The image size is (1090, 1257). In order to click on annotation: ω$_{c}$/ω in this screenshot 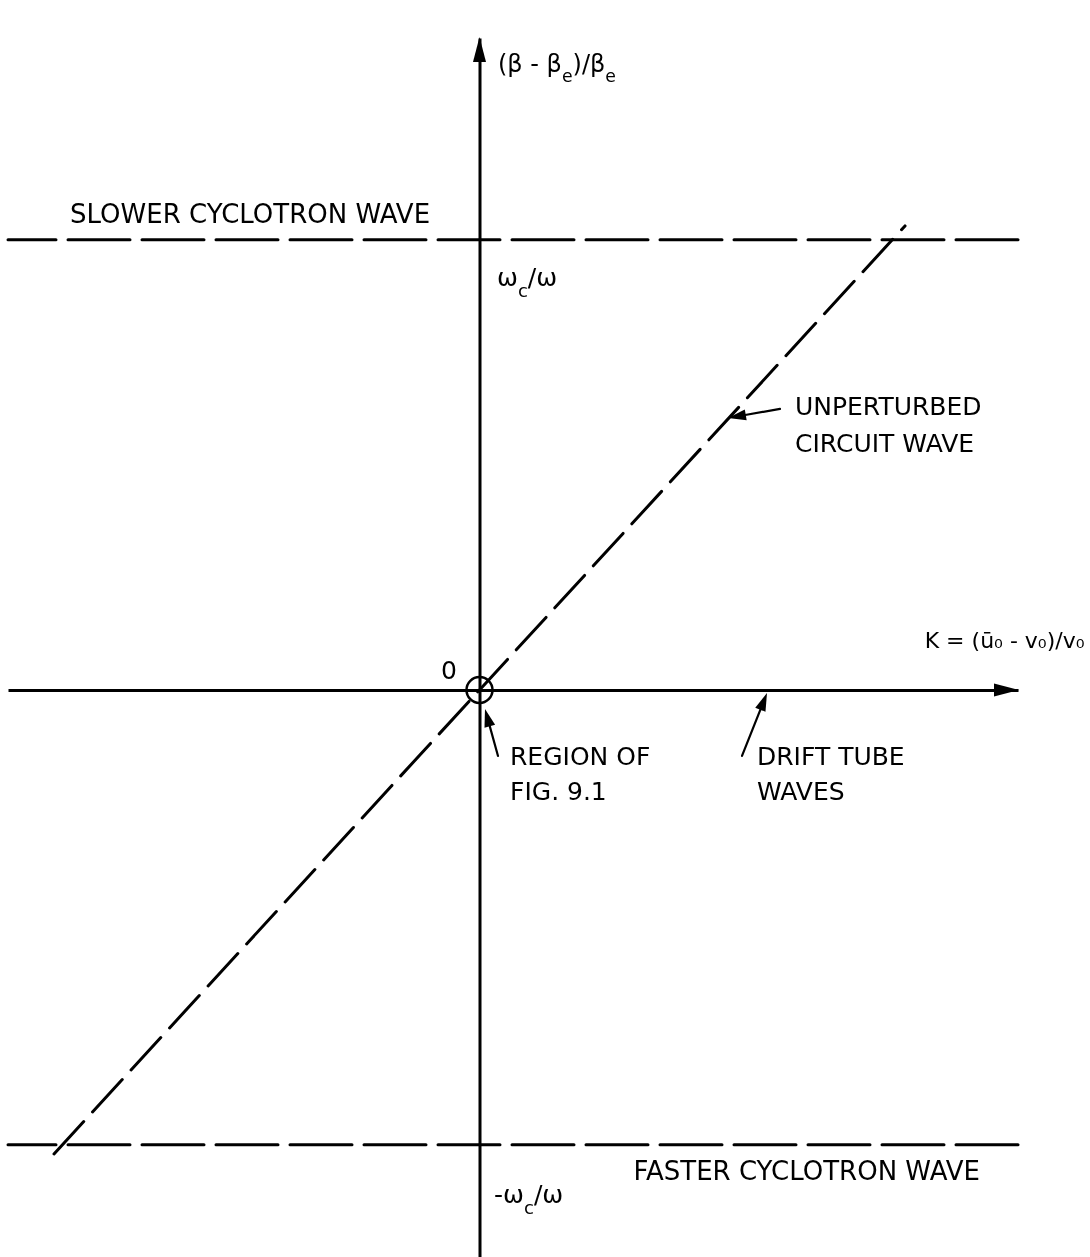, I will do `click(527, 281)`.